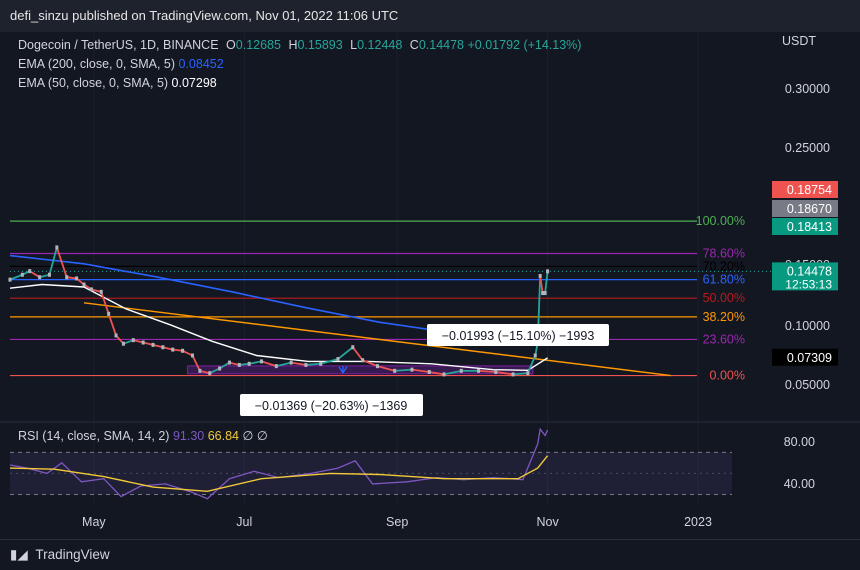 The image size is (860, 570). Describe the element at coordinates (430, 554) in the screenshot. I see `footer: ▮◢ TradingView` at that location.